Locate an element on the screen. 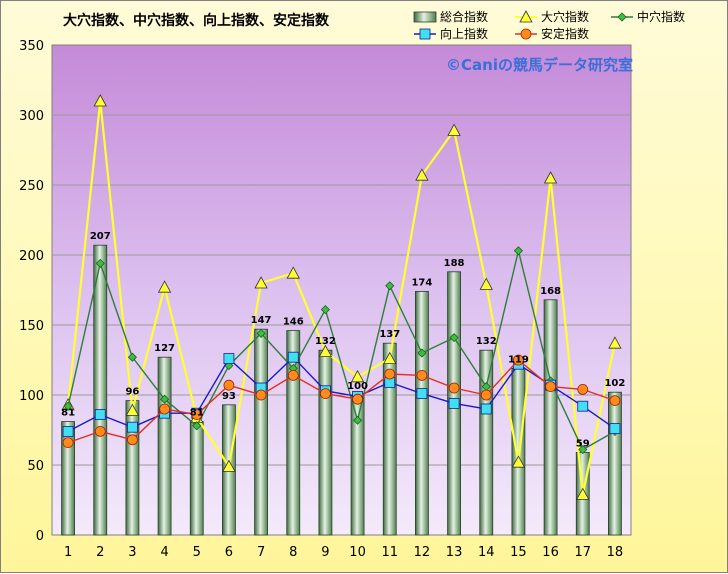 The image size is (728, 574). legend-marker-kojo is located at coordinates (425, 34).